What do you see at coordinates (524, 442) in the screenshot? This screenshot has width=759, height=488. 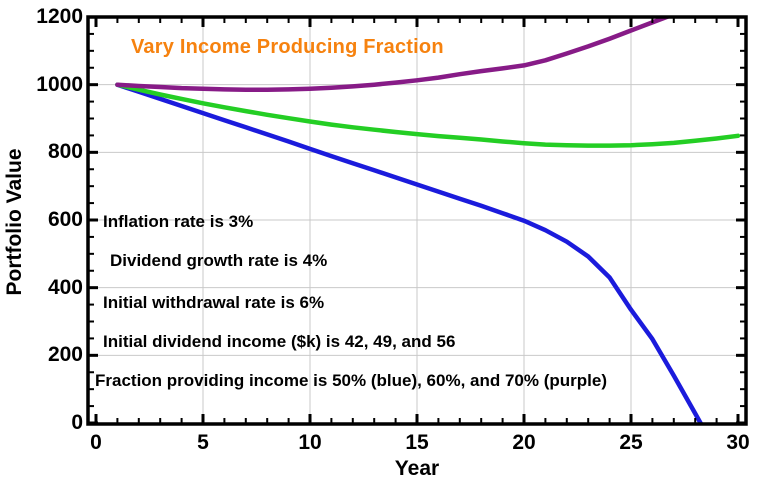 I see `x-tick-label: 20` at bounding box center [524, 442].